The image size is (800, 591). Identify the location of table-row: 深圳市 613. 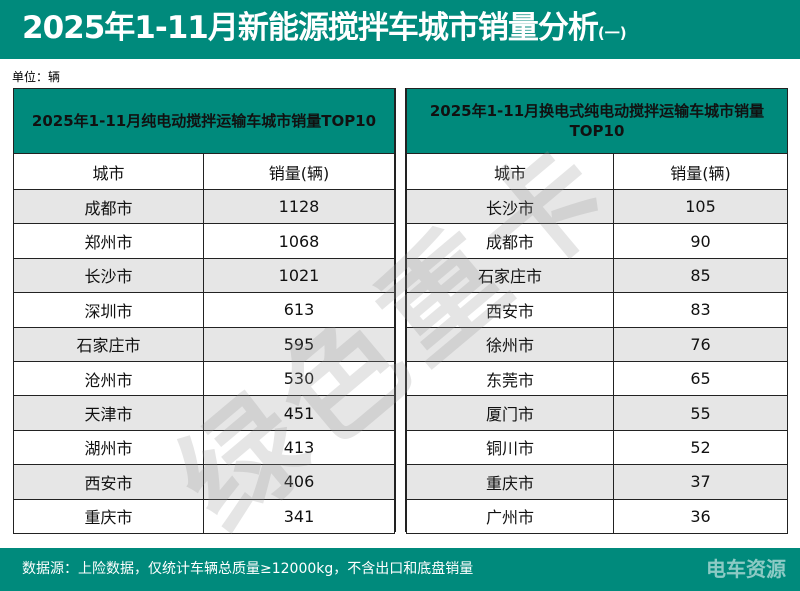
(204, 310).